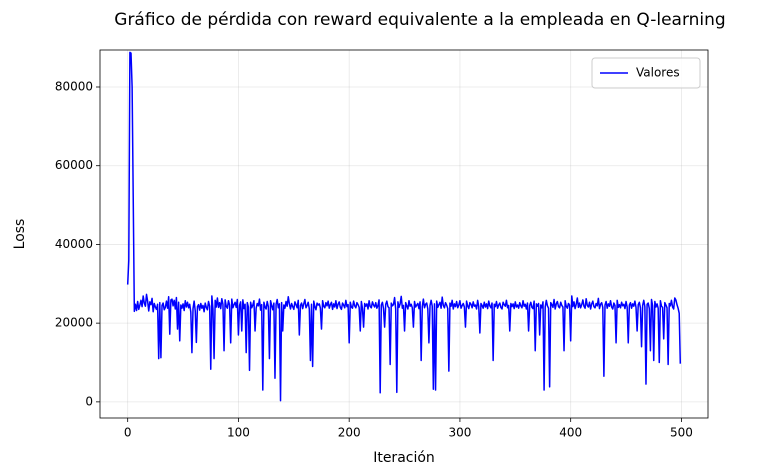  I want to click on x-tick-label: 200, so click(349, 433).